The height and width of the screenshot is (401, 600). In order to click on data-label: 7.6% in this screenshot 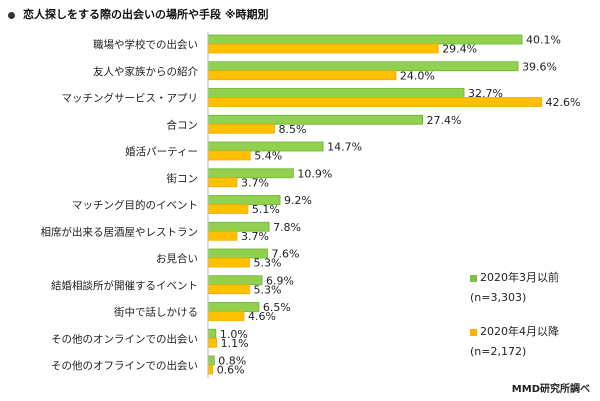, I will do `click(286, 254)`.